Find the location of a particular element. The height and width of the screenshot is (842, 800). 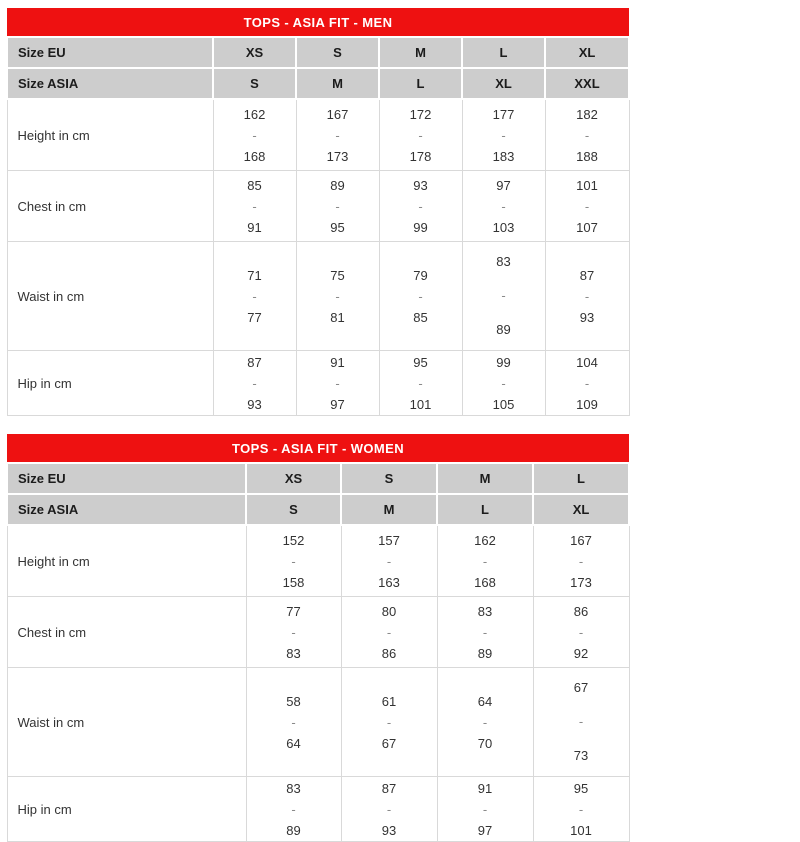

range-min: 172 is located at coordinates (420, 114).